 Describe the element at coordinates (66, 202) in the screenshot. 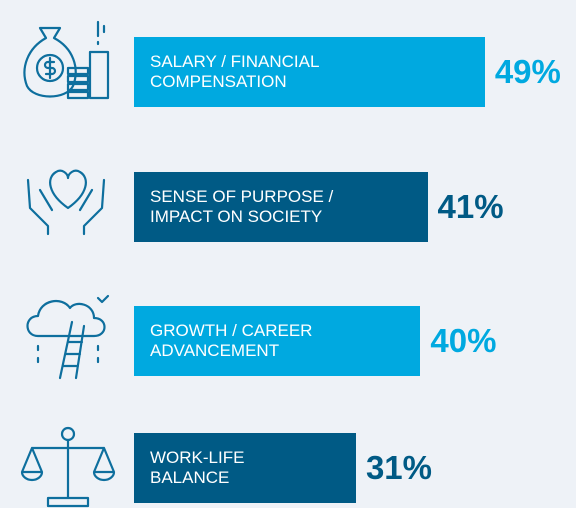

I see `heart-hands-icon` at that location.